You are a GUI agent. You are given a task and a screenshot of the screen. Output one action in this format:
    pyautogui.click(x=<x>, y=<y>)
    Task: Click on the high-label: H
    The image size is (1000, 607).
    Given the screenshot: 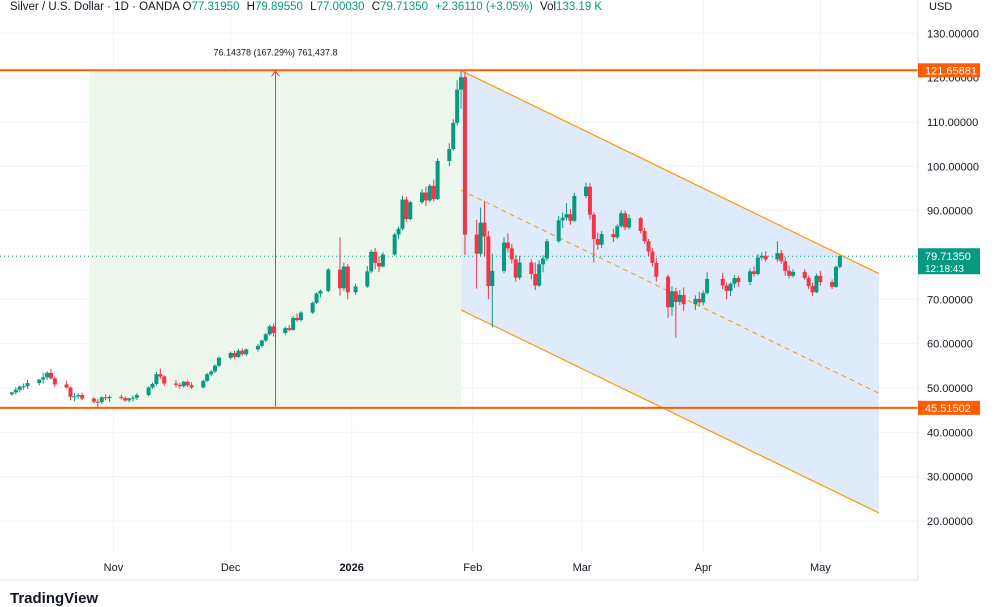 What is the action you would take?
    pyautogui.click(x=250, y=7)
    